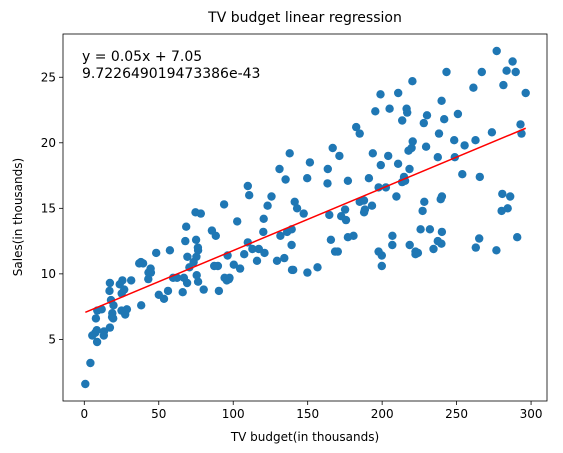 The width and height of the screenshot is (563, 453). I want to click on y-tick-label: 5, so click(52, 339).